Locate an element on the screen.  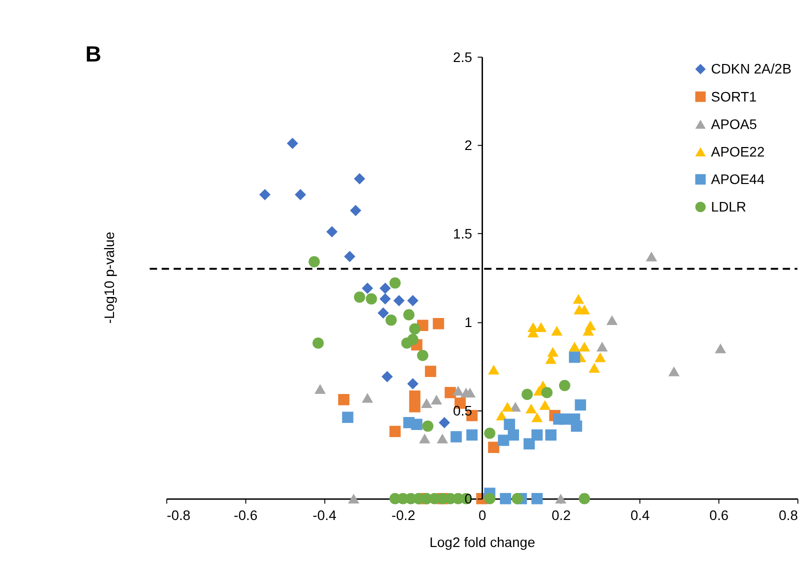
legend-label: APOE44 is located at coordinates (738, 179).